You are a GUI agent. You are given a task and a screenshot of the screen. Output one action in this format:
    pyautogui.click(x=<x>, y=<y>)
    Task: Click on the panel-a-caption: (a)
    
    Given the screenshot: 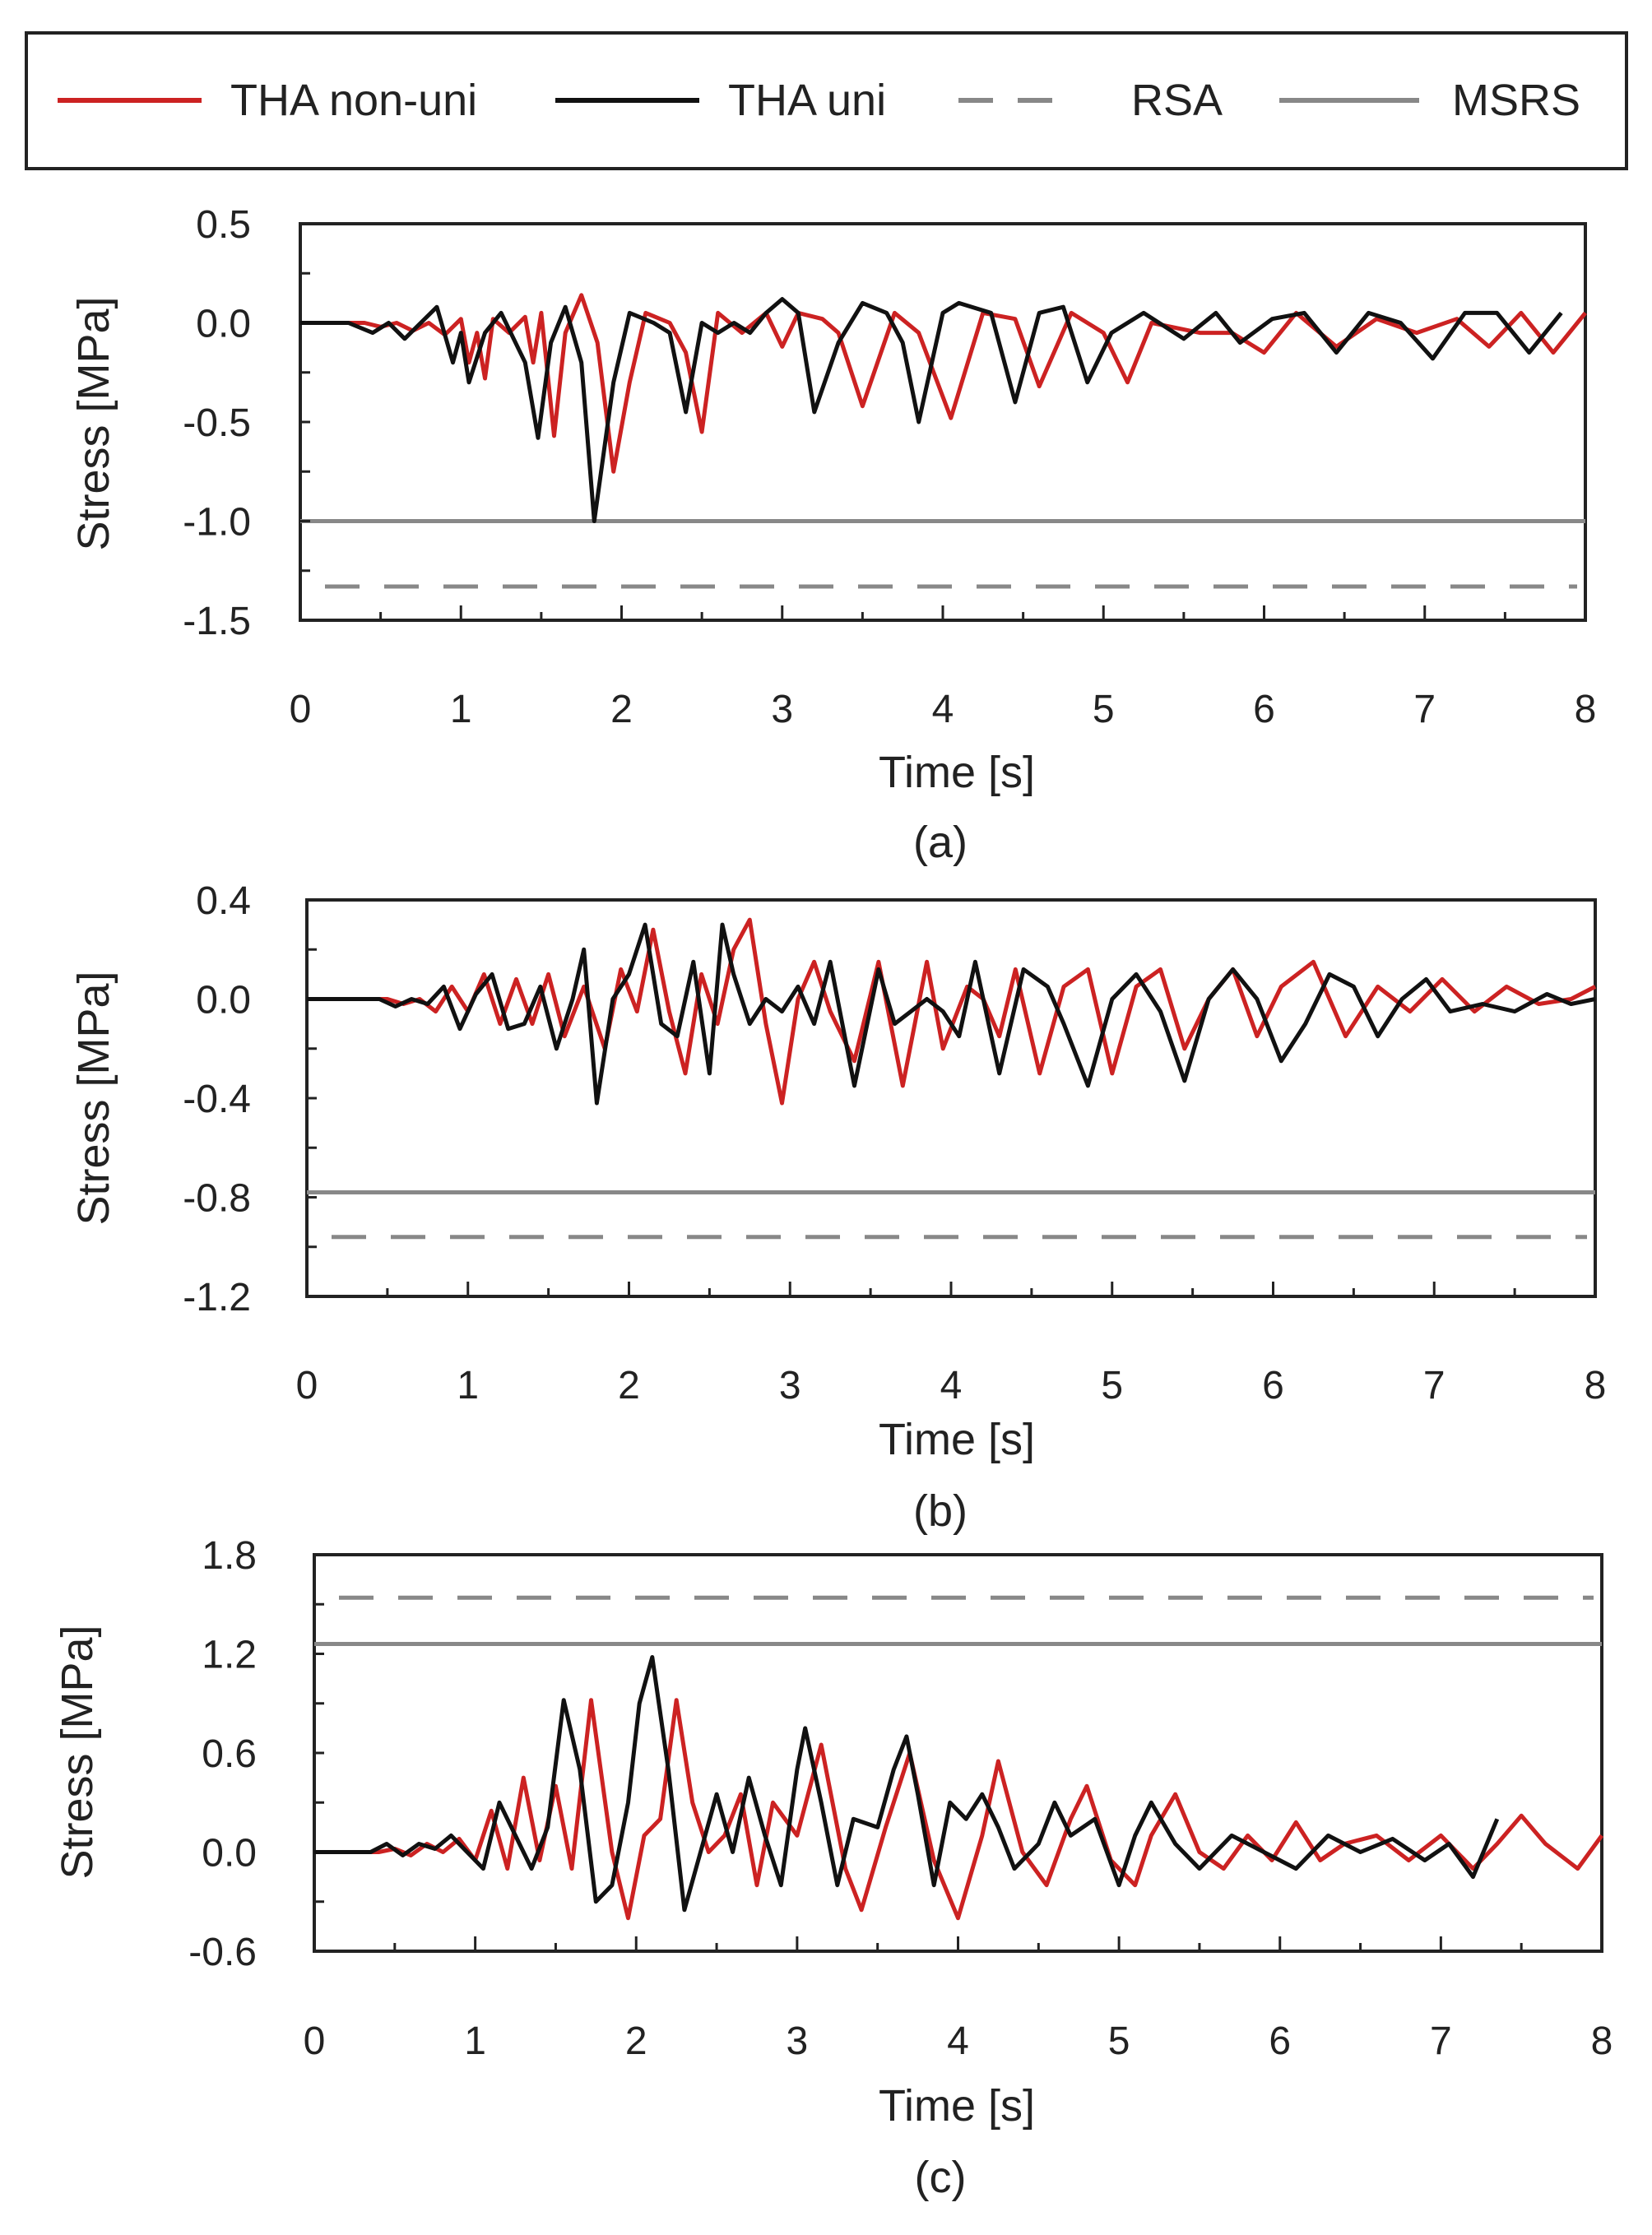 What is the action you would take?
    pyautogui.click(x=940, y=842)
    